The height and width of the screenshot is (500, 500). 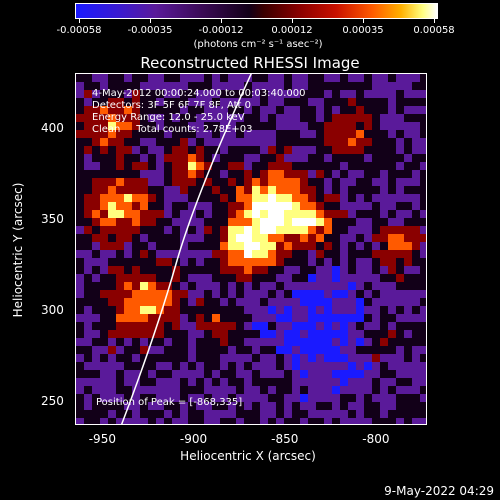 What do you see at coordinates (250, 63) in the screenshot?
I see `plot-title: Reconstructed RHESSI Image` at bounding box center [250, 63].